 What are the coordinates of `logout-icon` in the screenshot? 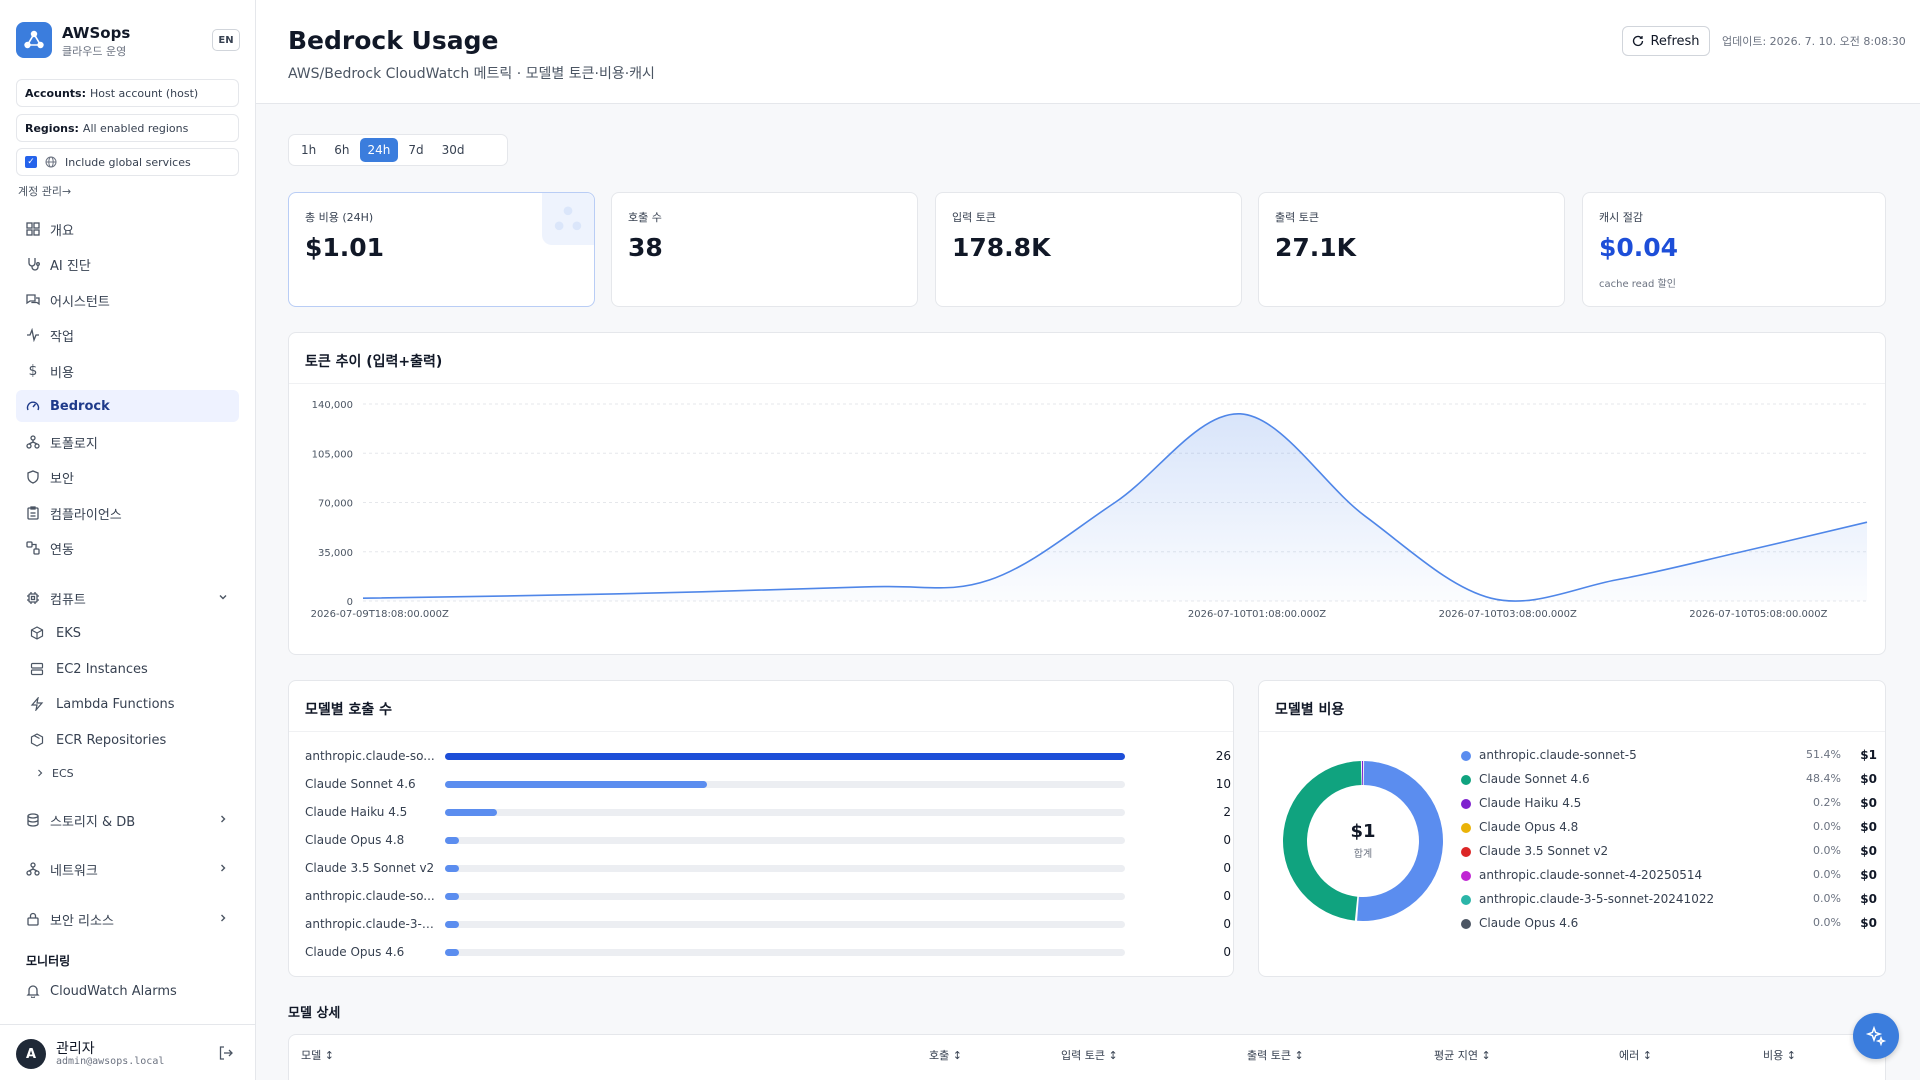 It's located at (226, 1055).